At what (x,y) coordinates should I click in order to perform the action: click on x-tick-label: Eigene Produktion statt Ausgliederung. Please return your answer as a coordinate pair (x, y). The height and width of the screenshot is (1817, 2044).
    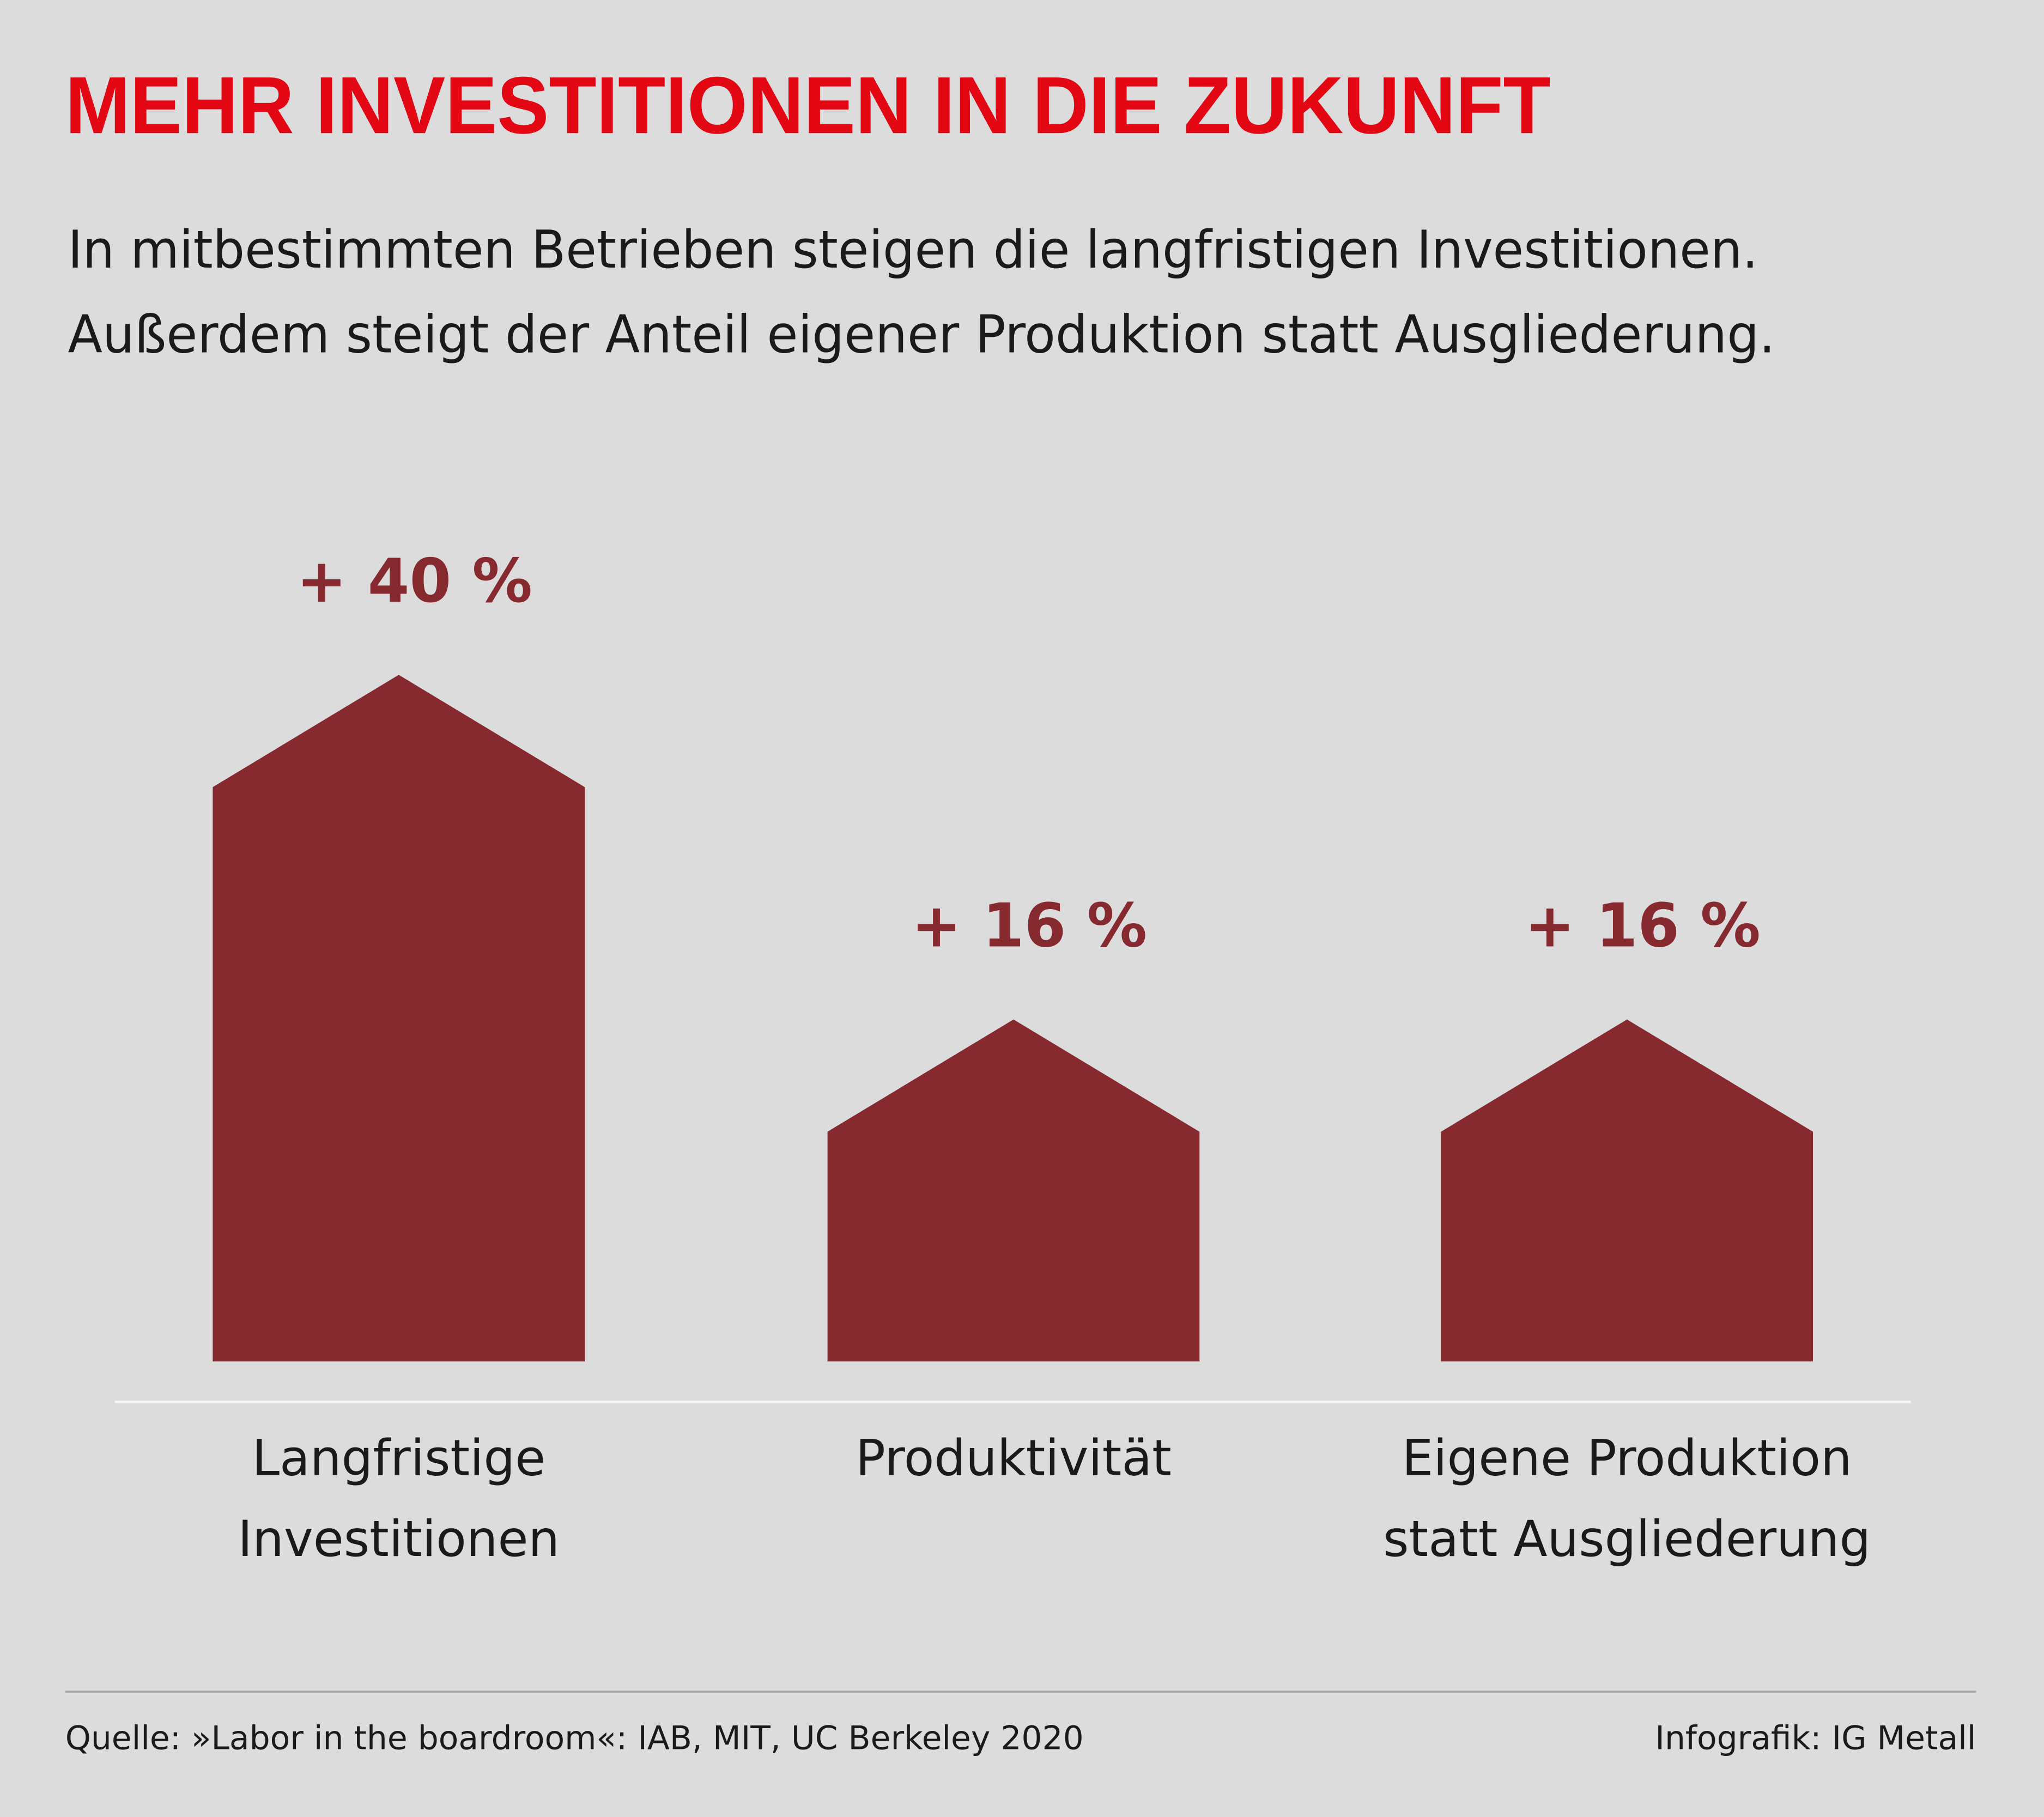
    Looking at the image, I should click on (1627, 1499).